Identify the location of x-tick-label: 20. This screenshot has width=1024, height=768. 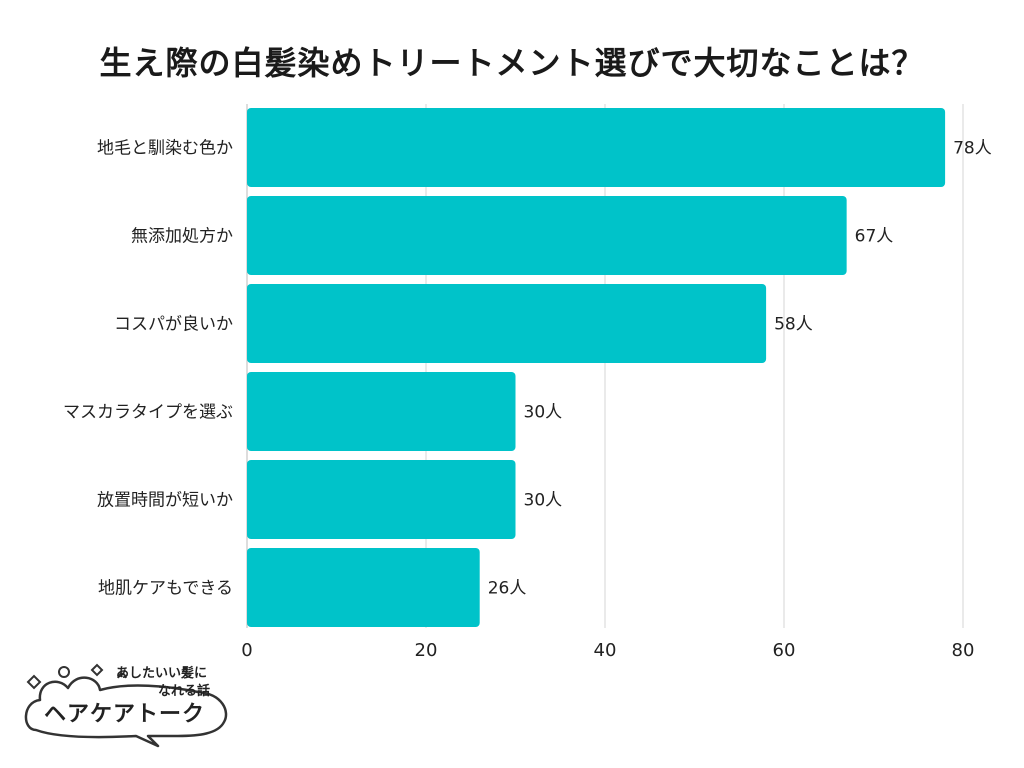
(426, 650).